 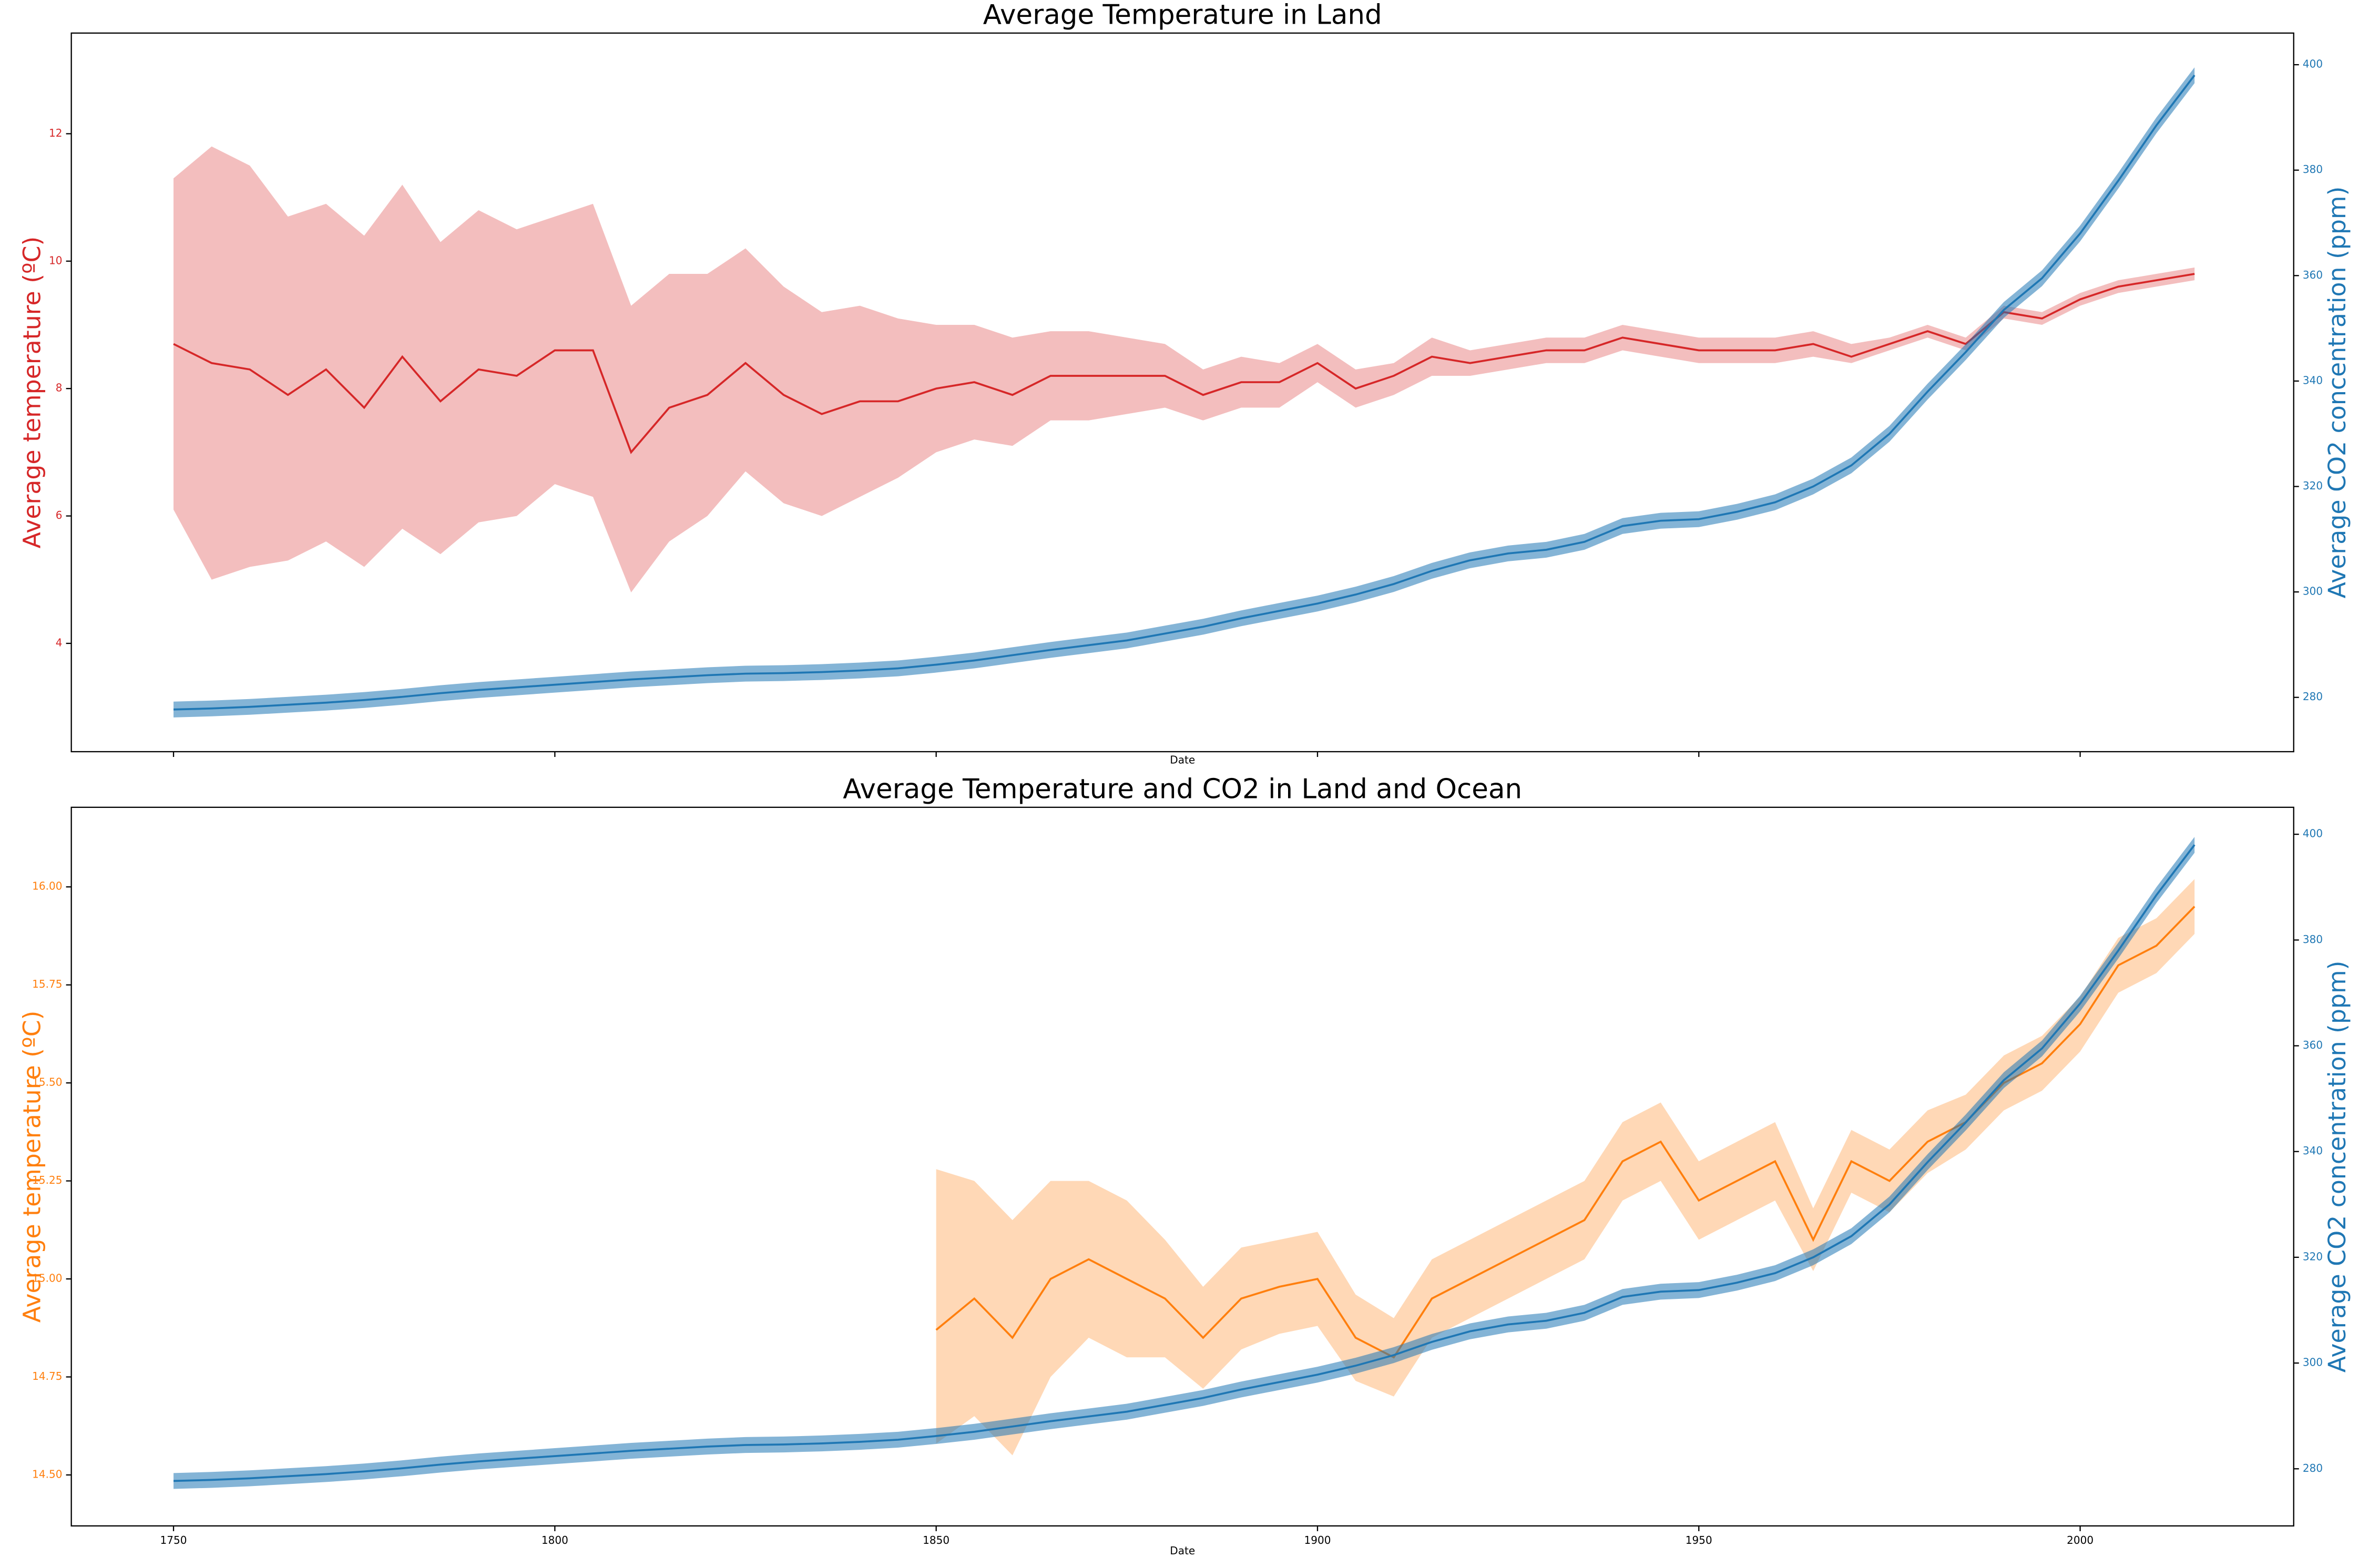 I want to click on y-tick-label: 6, so click(x=59, y=515).